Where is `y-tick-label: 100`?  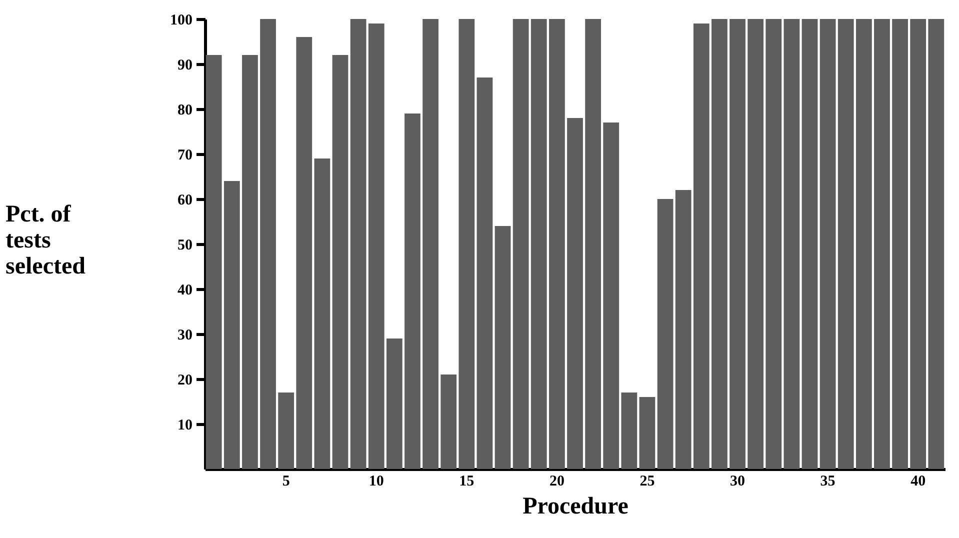
y-tick-label: 100 is located at coordinates (181, 20).